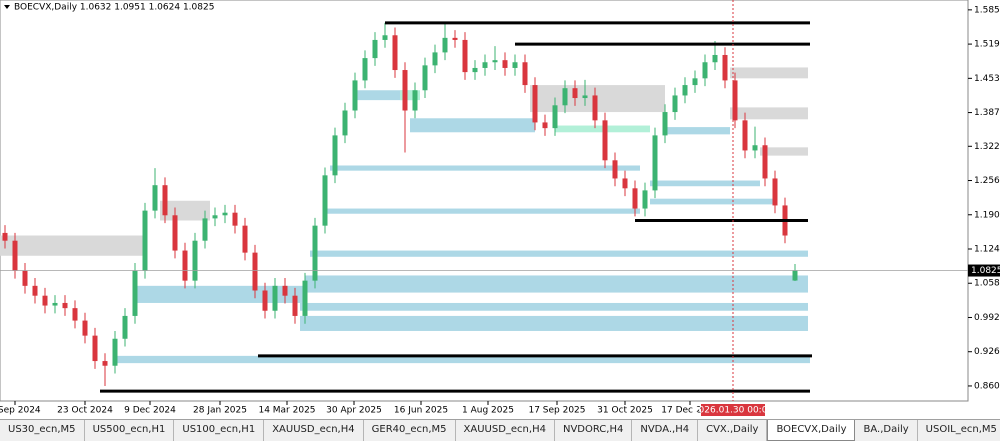 Image resolution: width=1000 pixels, height=441 pixels. I want to click on symbol-tab: BOECVX,Daily, so click(811, 430).